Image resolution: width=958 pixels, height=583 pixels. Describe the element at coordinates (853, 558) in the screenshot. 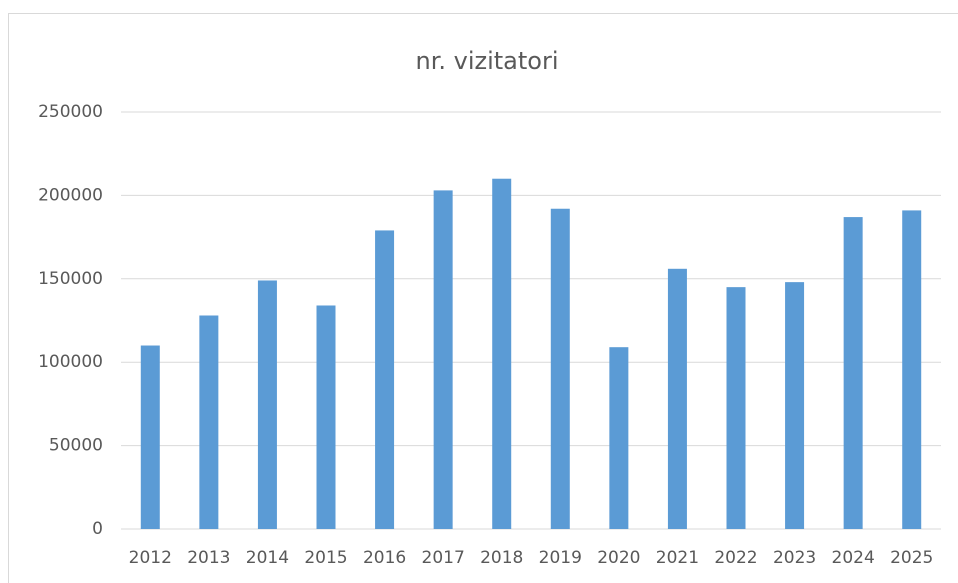

I see `x-tick-label: 2024` at that location.